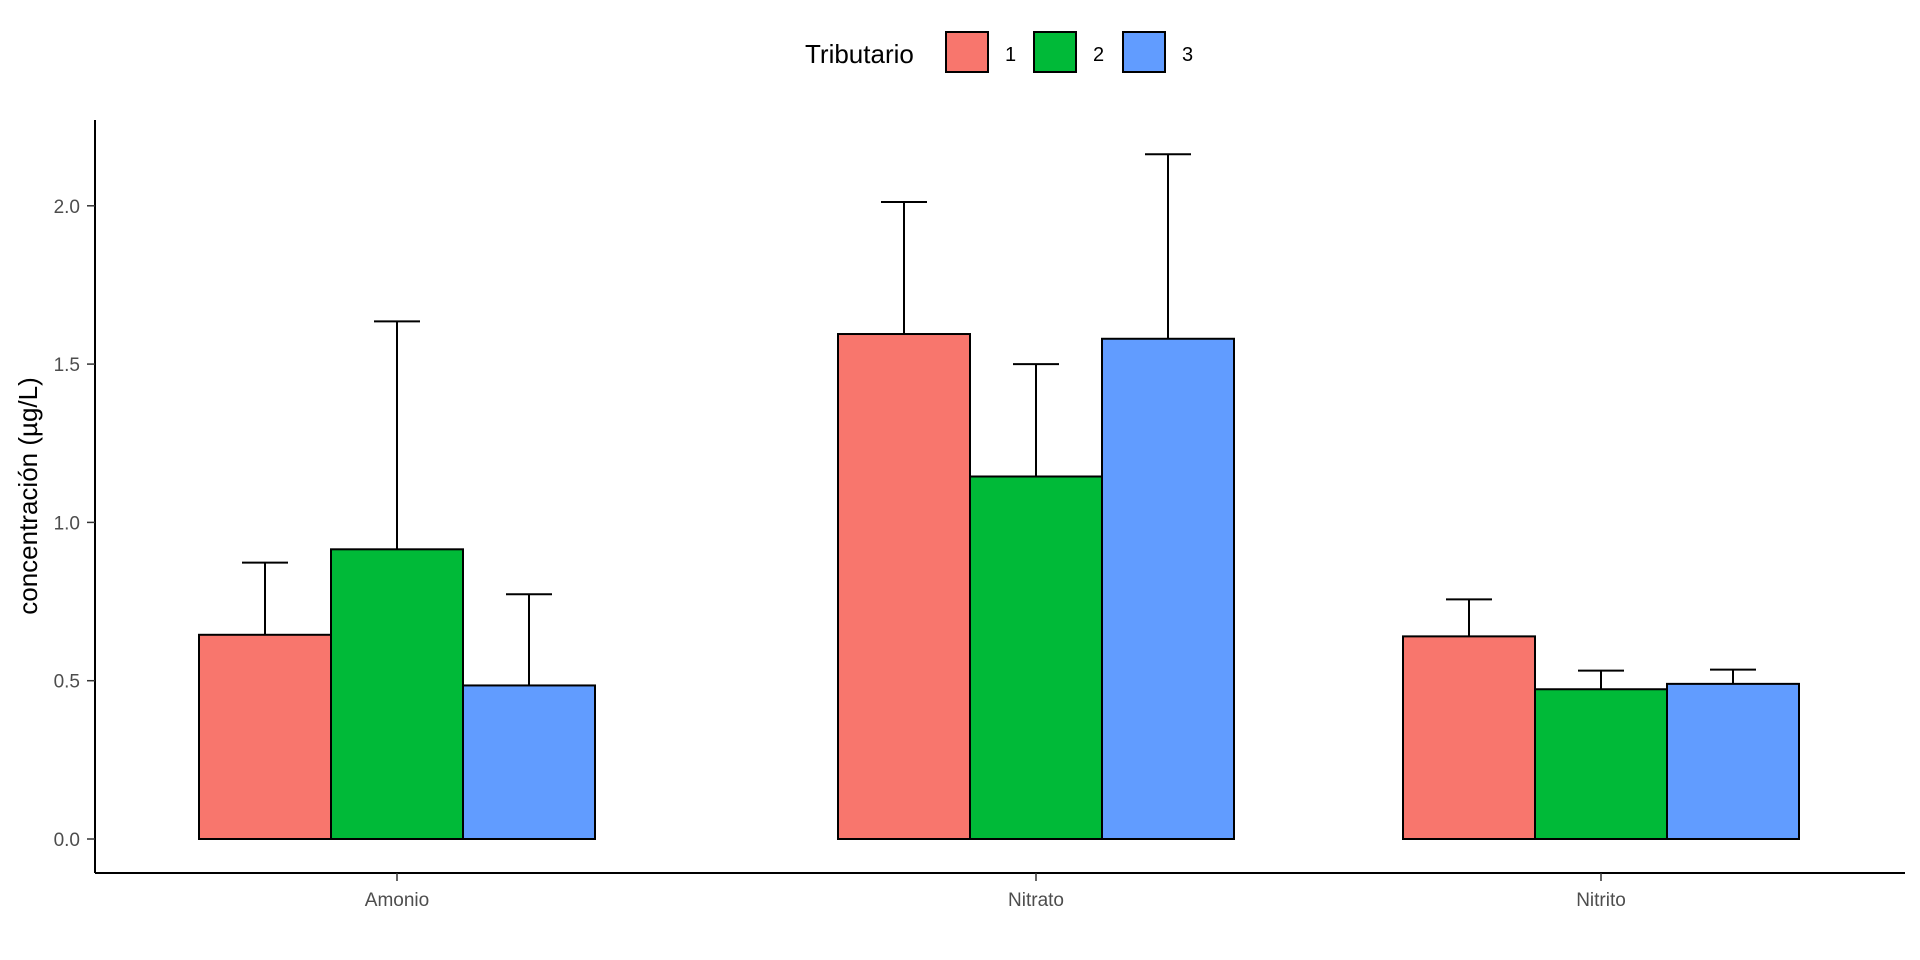 Image resolution: width=1920 pixels, height=960 pixels. Describe the element at coordinates (67, 207) in the screenshot. I see `y-tick-label: 2.0` at that location.